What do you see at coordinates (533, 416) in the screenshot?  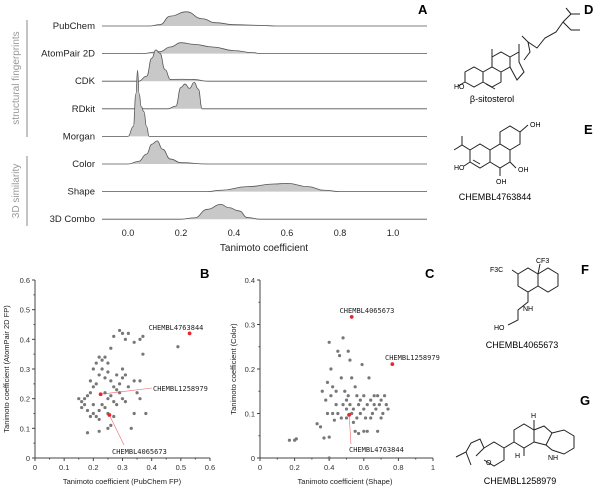 I see `atom-label: H` at bounding box center [533, 416].